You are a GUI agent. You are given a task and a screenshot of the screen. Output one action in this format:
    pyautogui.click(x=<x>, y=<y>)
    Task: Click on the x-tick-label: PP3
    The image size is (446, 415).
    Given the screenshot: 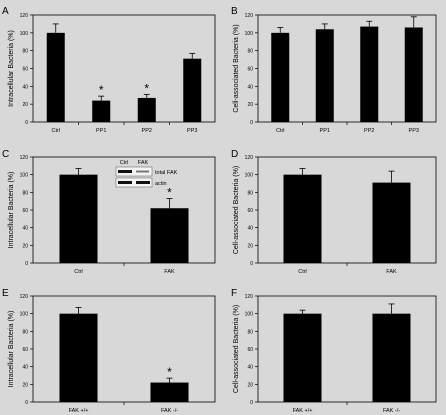 What is the action you would take?
    pyautogui.click(x=192, y=131)
    